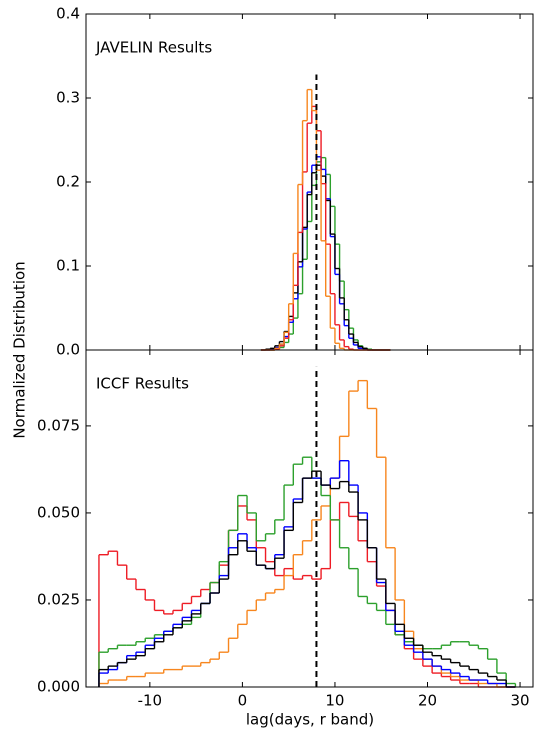 This screenshot has height=733, width=535. What do you see at coordinates (150, 701) in the screenshot?
I see `x-tick-label: -10` at bounding box center [150, 701].